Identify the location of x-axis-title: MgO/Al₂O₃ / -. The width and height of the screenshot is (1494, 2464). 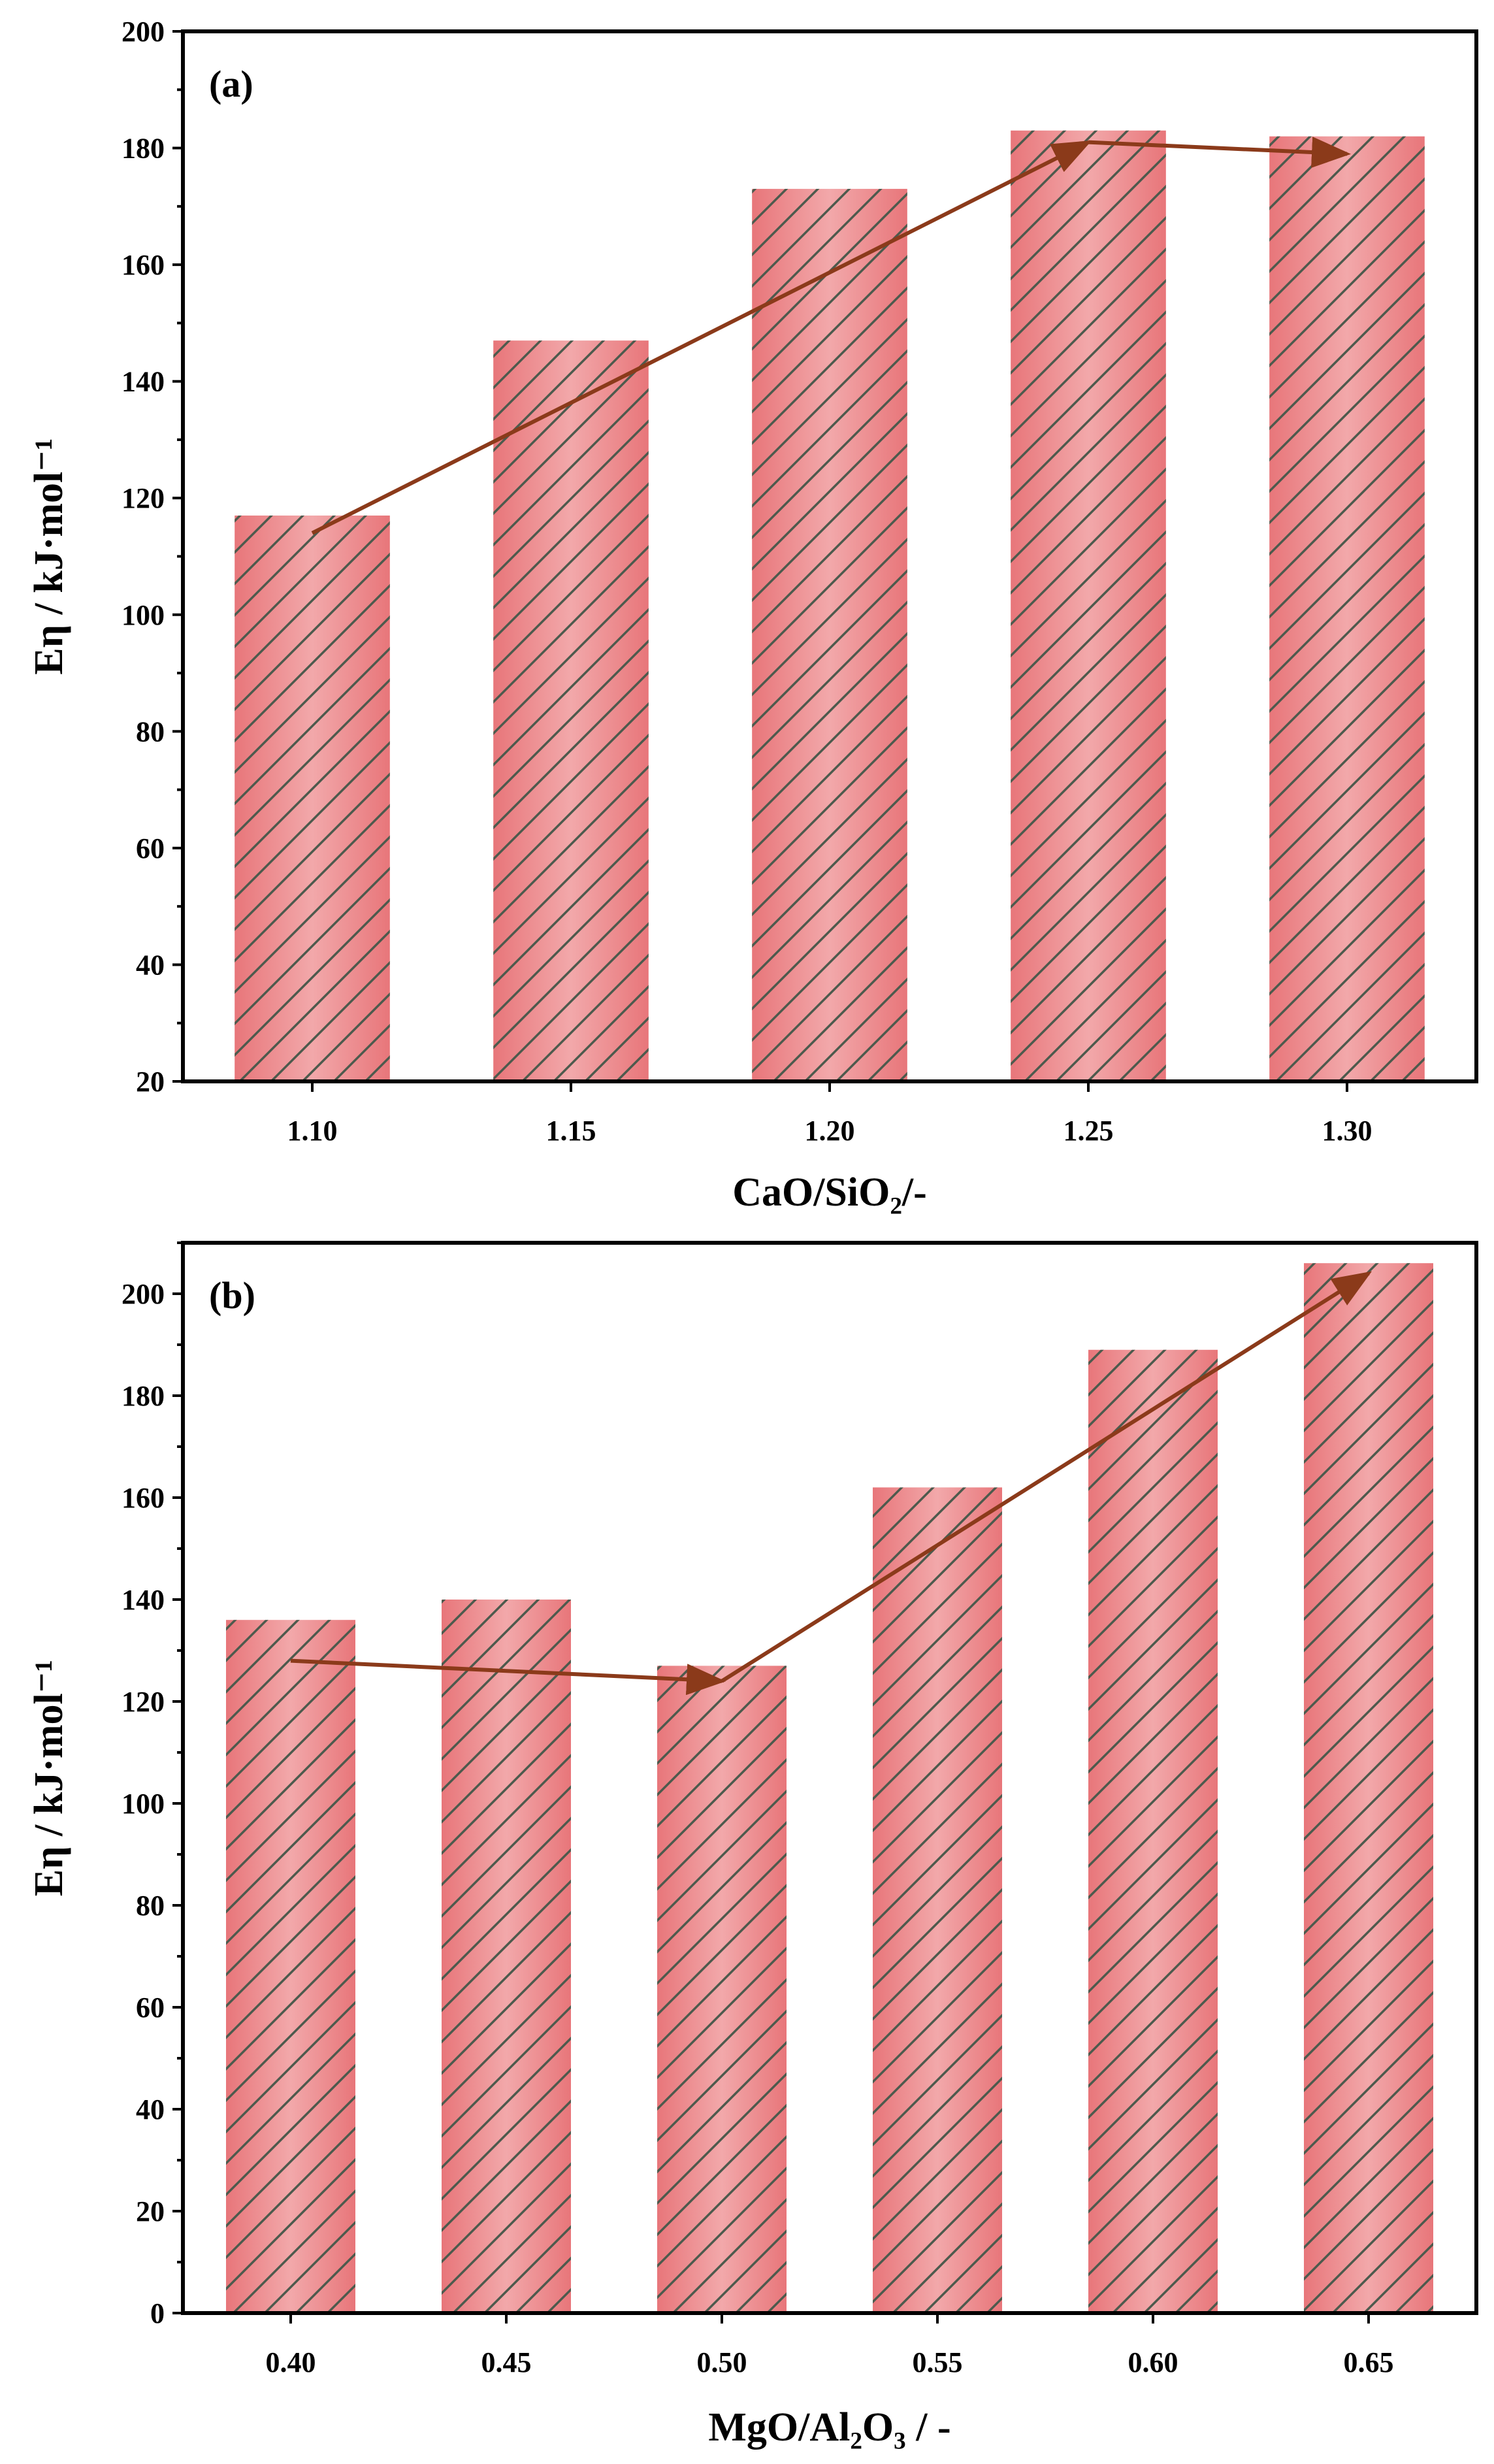
(829, 2427).